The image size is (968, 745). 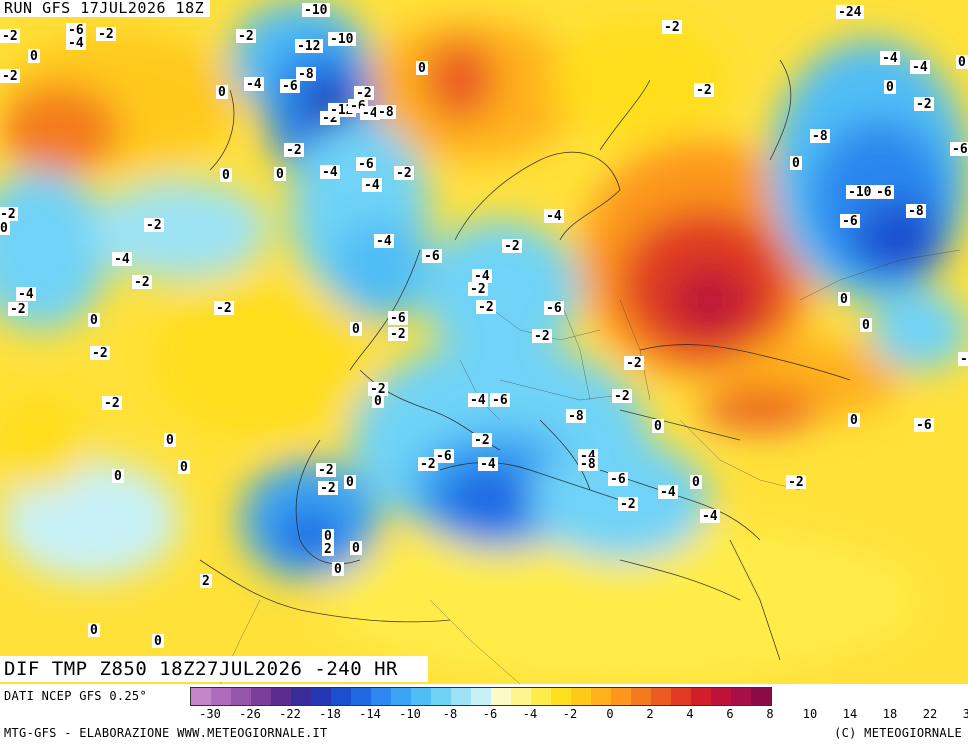 What do you see at coordinates (342, 39) in the screenshot?
I see `contour-label: -10` at bounding box center [342, 39].